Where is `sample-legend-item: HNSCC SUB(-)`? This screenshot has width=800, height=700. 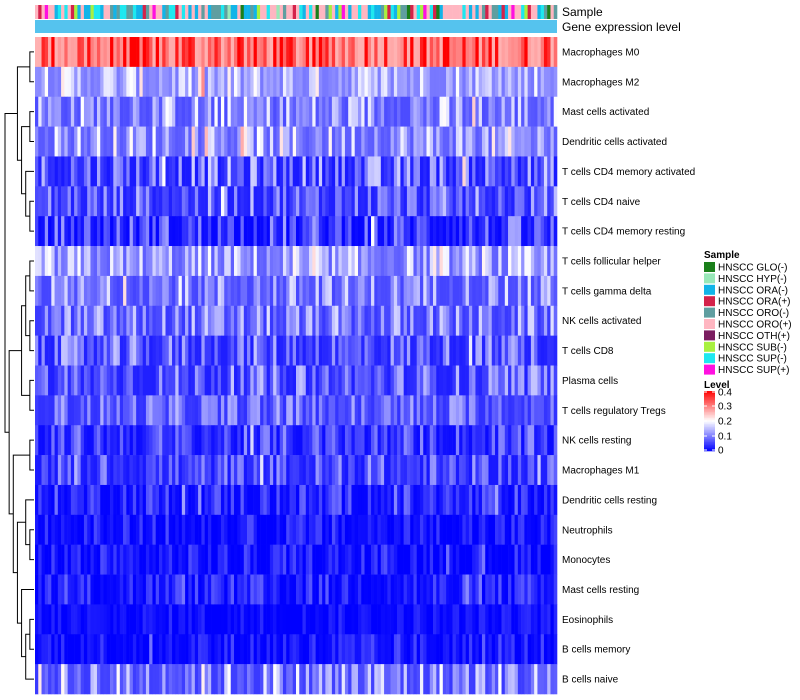 sample-legend-item: HNSCC SUB(-) is located at coordinates (752, 347).